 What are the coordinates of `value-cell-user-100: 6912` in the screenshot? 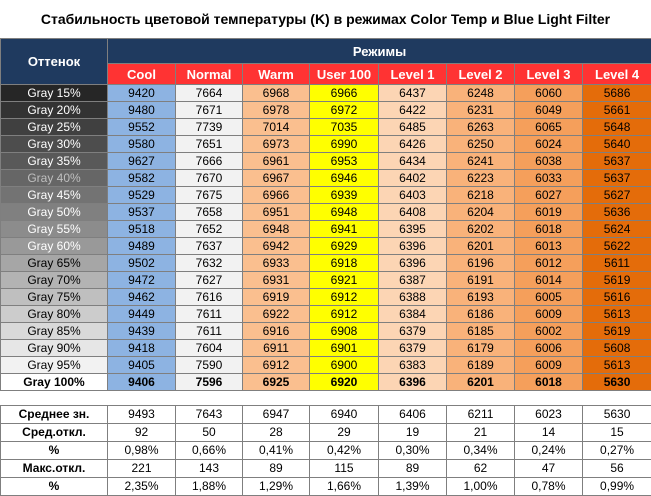 It's located at (344, 314).